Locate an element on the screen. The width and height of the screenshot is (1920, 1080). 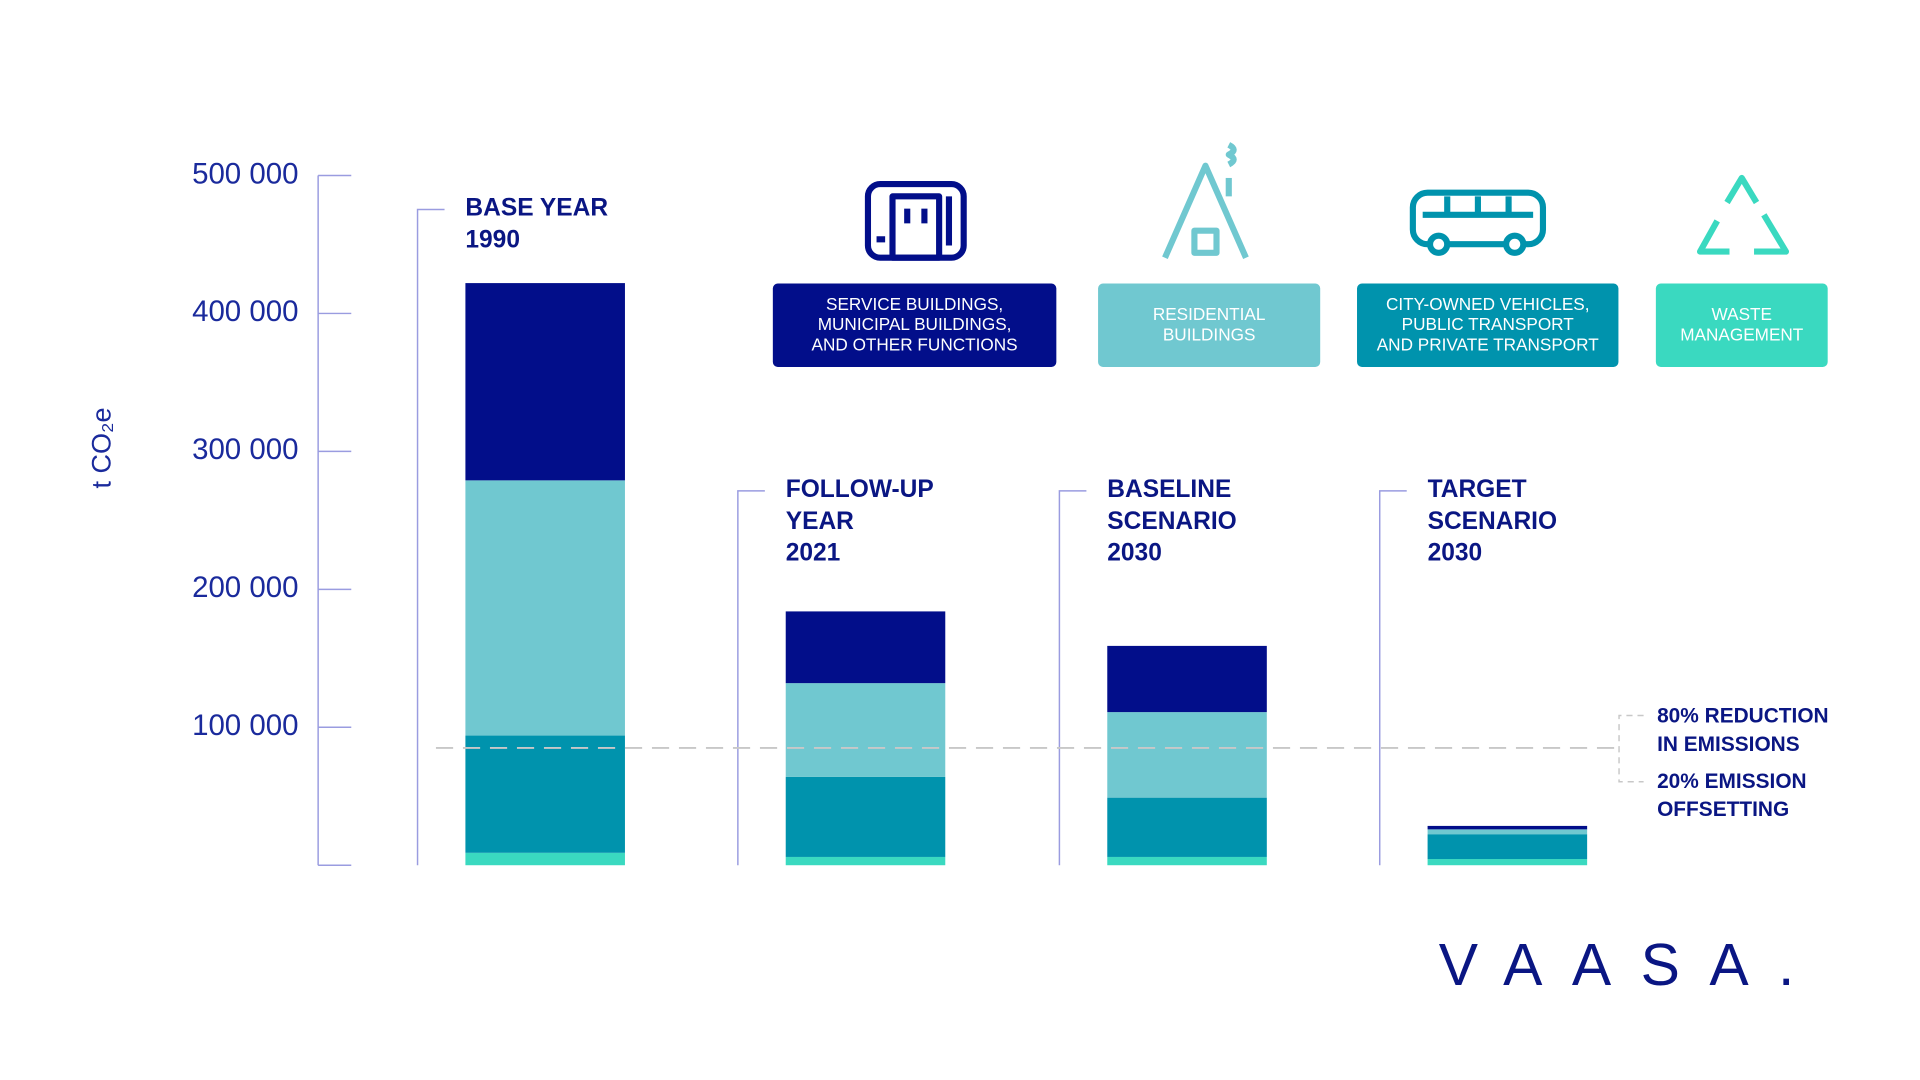
y-tick-label: 500 000 is located at coordinates (245, 173).